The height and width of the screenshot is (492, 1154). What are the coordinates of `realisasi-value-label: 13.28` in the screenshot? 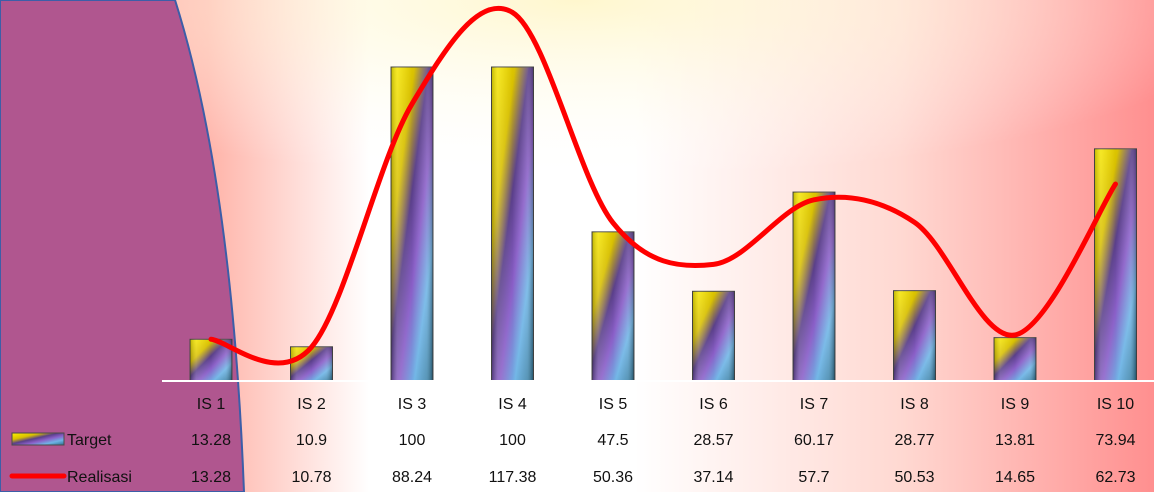 It's located at (211, 477).